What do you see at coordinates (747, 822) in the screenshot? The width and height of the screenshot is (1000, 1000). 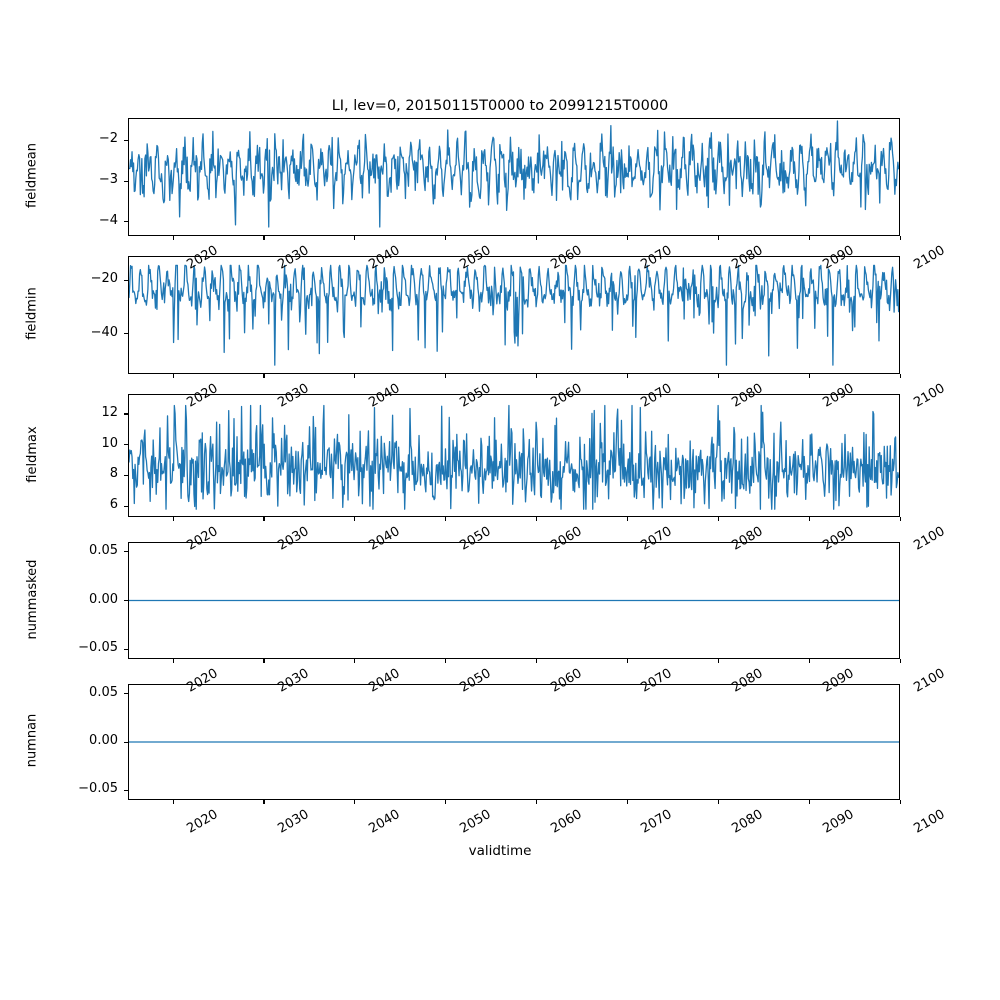 I see `x-ticklabel: 2080` at bounding box center [747, 822].